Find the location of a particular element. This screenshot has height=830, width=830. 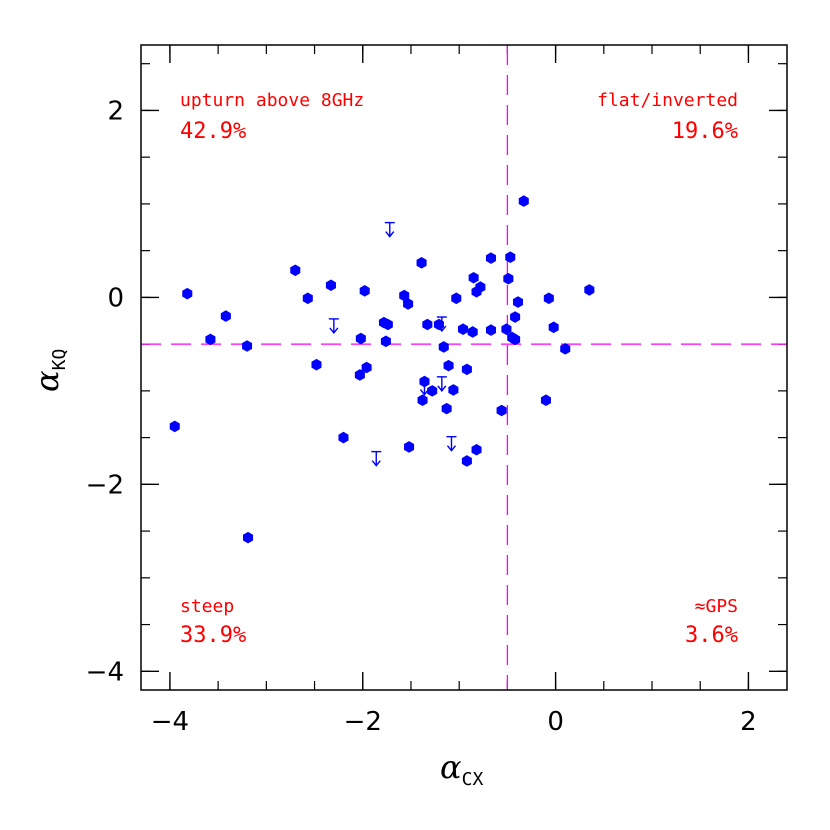

y-tick-label: 2 is located at coordinates (115, 111).